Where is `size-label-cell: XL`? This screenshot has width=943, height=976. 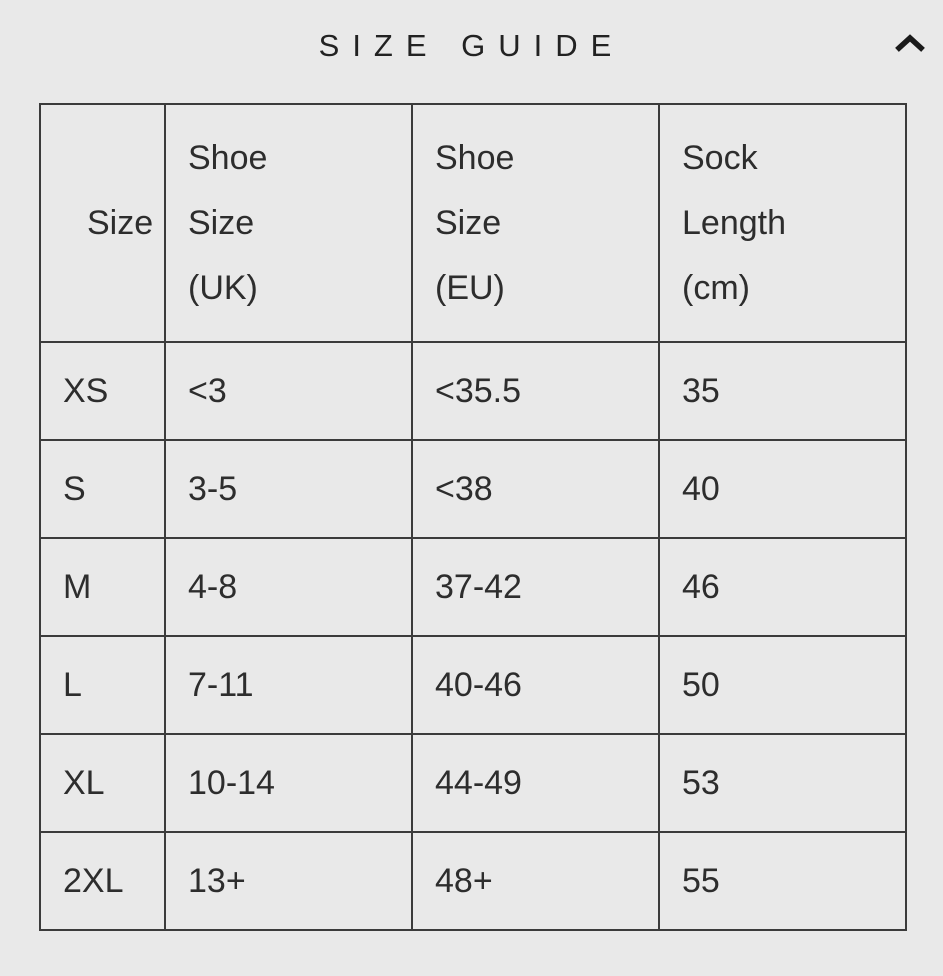
size-label-cell: XL is located at coordinates (102, 783).